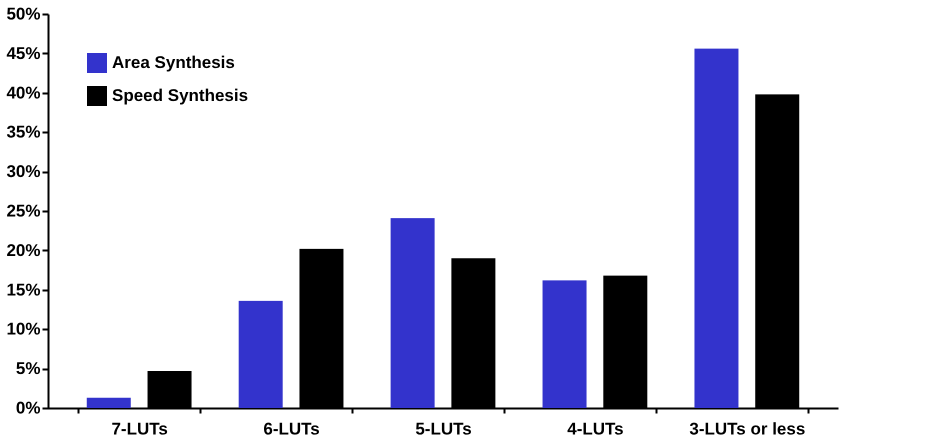 Image resolution: width=934 pixels, height=445 pixels. Describe the element at coordinates (595, 429) in the screenshot. I see `x-tick-label: 4-LUTs` at that location.